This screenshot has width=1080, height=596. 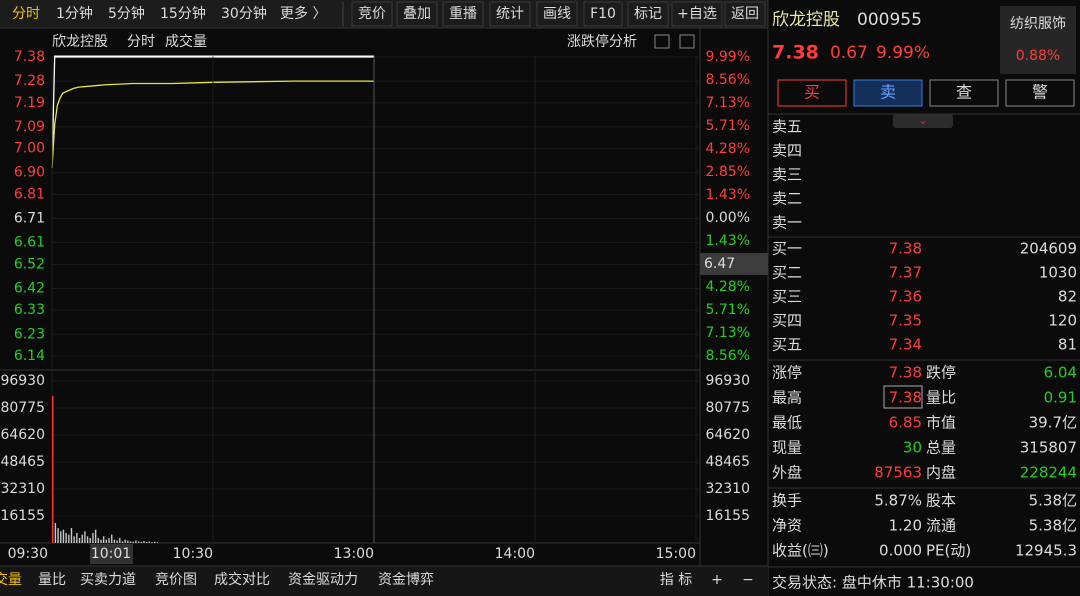 What do you see at coordinates (787, 297) in the screenshot?
I see `bid-level: 买三` at bounding box center [787, 297].